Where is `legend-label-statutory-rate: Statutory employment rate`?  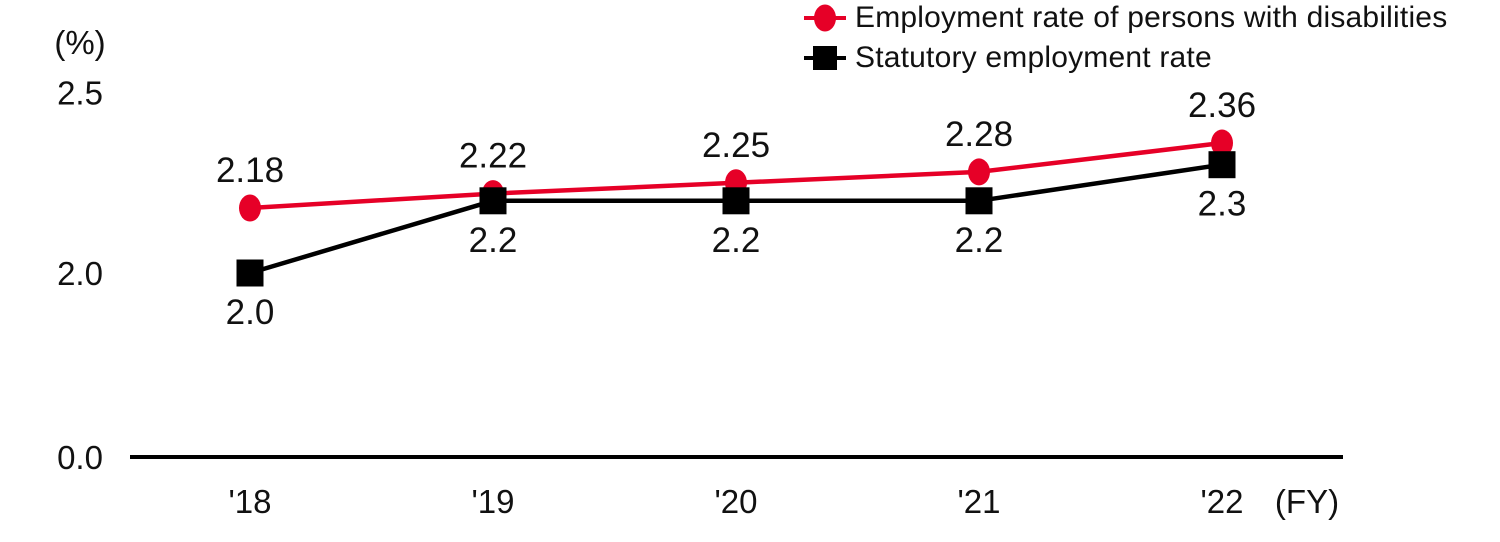 legend-label-statutory-rate: Statutory employment rate is located at coordinates (1033, 57).